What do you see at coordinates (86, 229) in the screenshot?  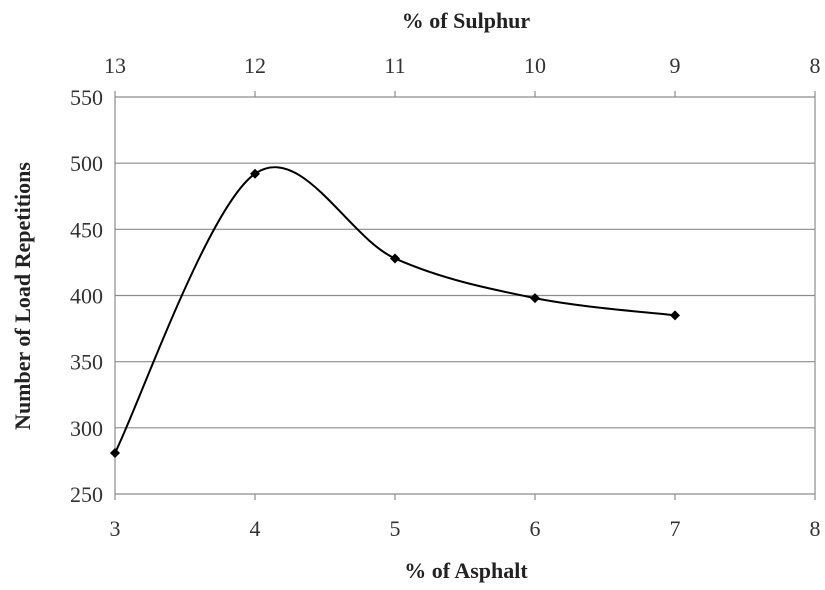 I see `y-tick-label: 450` at bounding box center [86, 229].